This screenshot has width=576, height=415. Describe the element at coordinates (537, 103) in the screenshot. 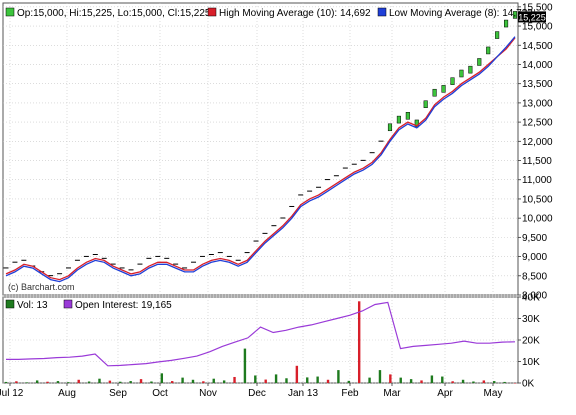

I see `price-tick-label: 13,000` at that location.